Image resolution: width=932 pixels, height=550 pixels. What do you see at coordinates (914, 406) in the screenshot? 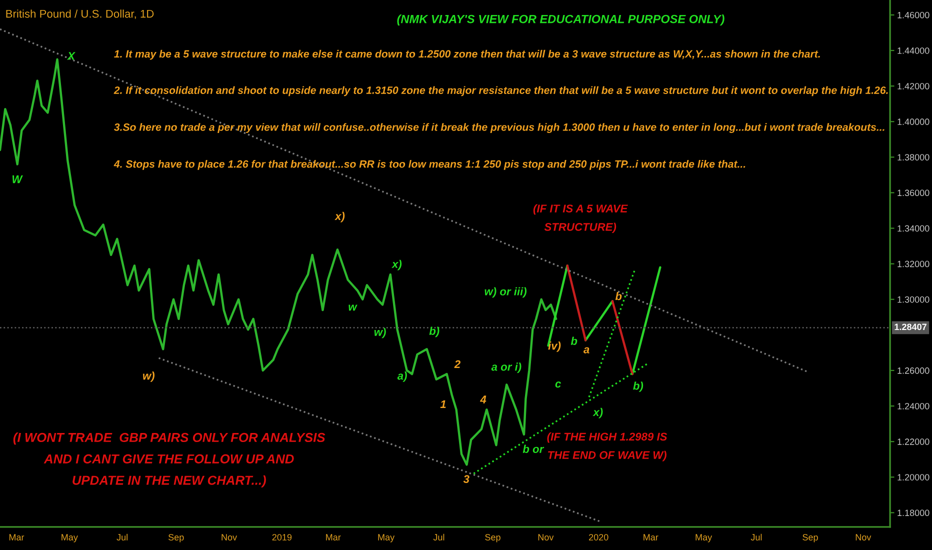
I see `y-tick-label: 1.24000` at bounding box center [914, 406].